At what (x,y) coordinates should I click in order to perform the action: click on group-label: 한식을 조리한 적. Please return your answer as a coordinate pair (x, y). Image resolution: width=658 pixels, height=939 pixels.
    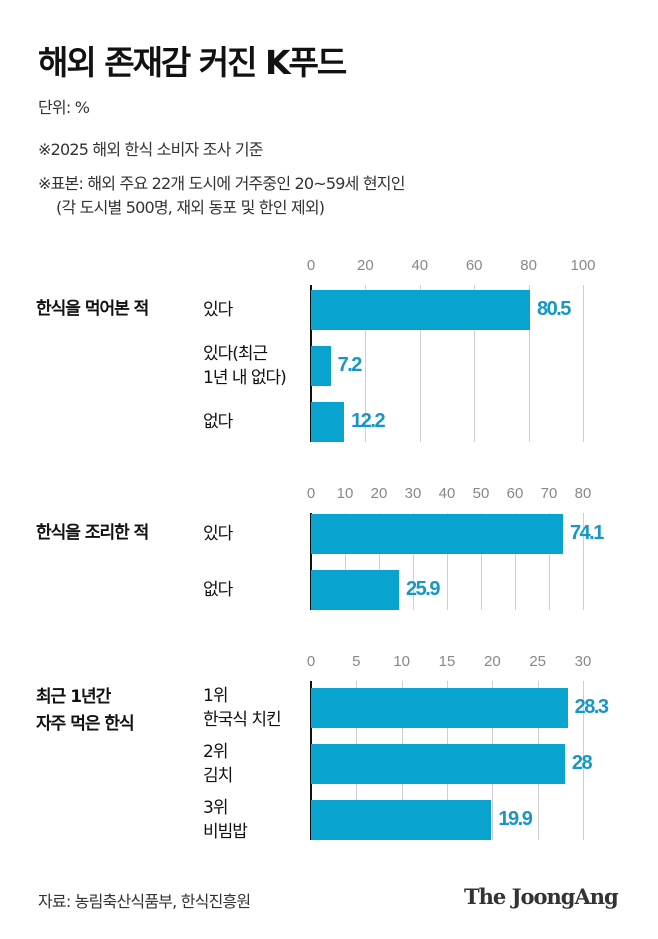
    Looking at the image, I should click on (92, 533).